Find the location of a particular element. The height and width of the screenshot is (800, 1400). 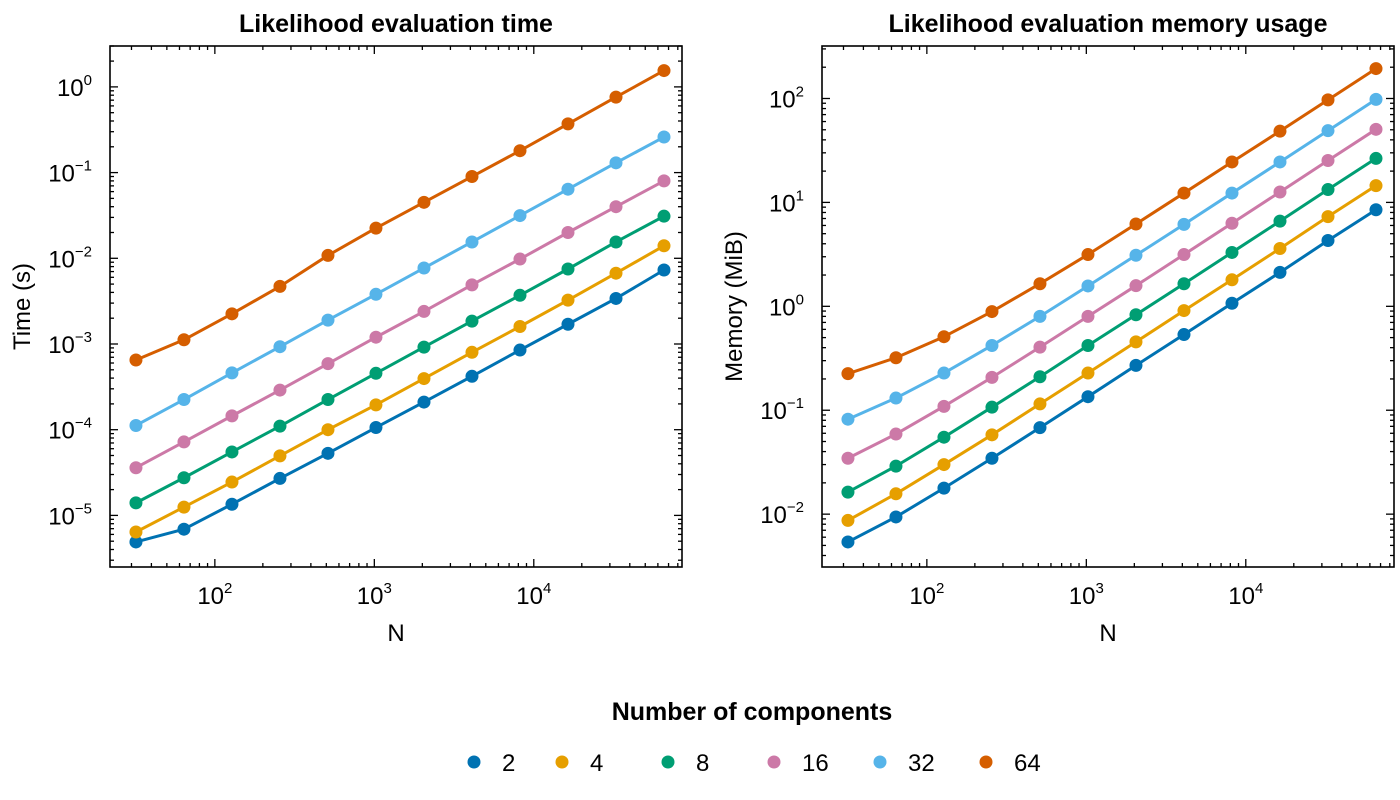

x-tick-label: 10³ is located at coordinates (1086, 595).